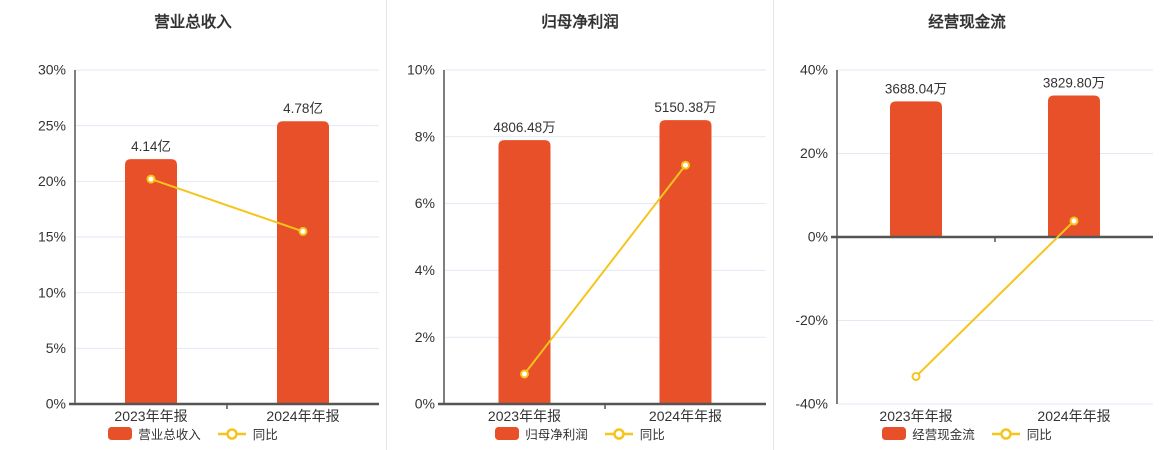  I want to click on chart-title: 归母净利润, so click(580, 22).